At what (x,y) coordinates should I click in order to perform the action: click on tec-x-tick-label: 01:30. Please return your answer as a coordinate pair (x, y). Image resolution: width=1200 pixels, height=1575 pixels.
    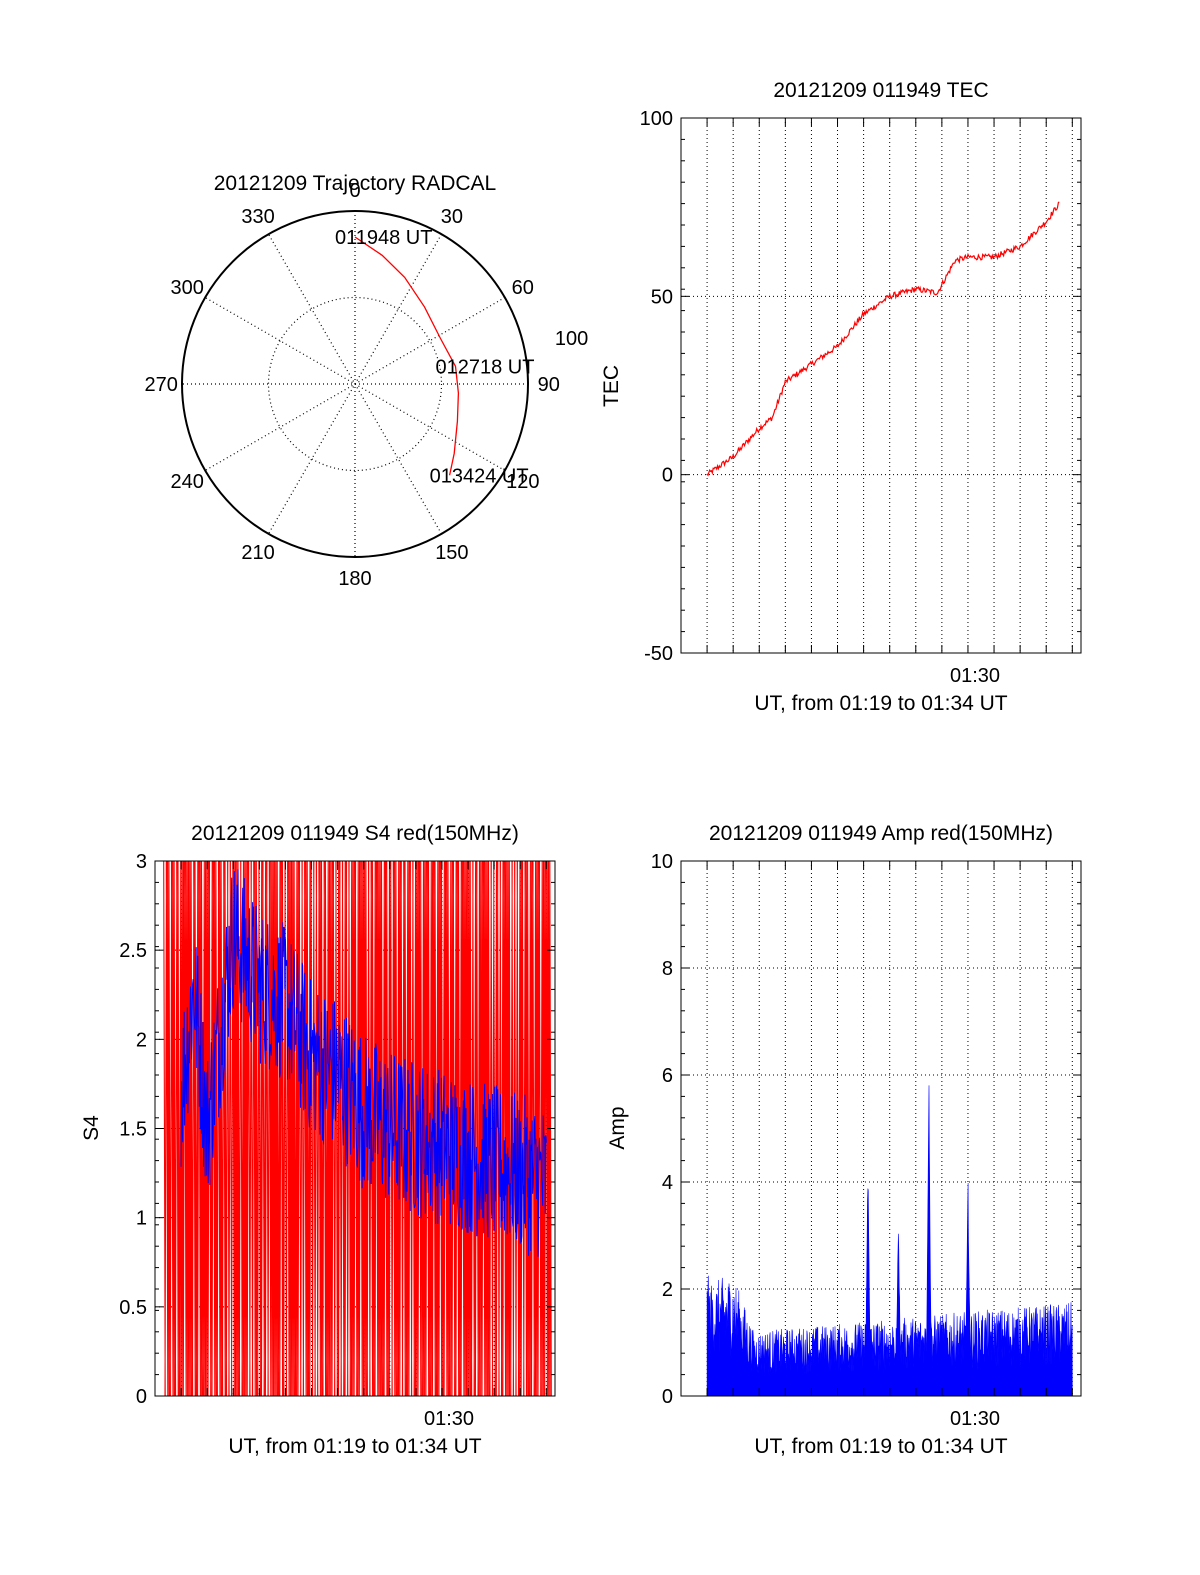
    Looking at the image, I should click on (975, 676).